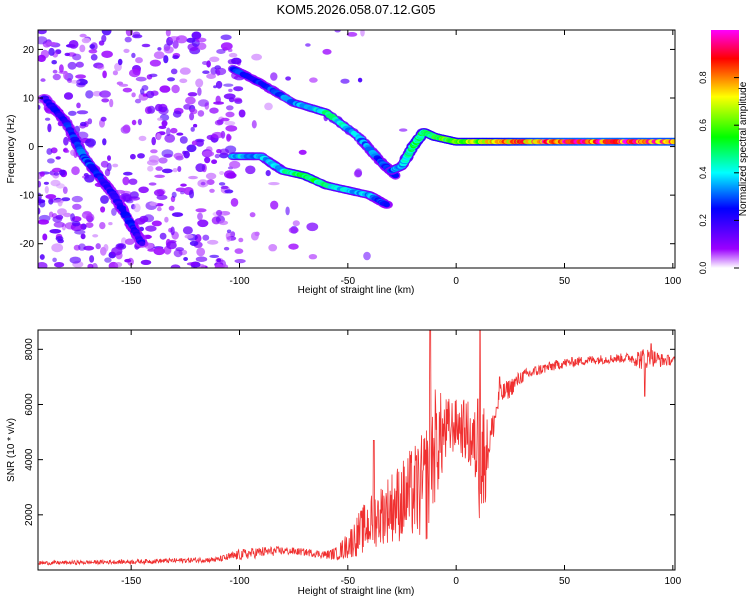  I want to click on snr-y-label: SNR (10 * v/v), so click(11, 450).